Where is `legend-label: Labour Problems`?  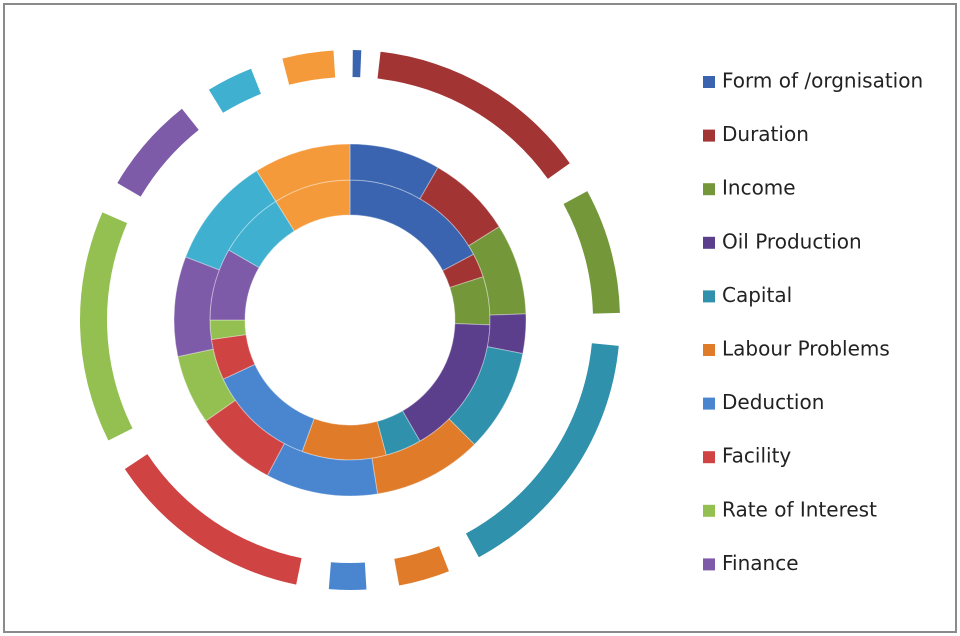 legend-label: Labour Problems is located at coordinates (806, 349).